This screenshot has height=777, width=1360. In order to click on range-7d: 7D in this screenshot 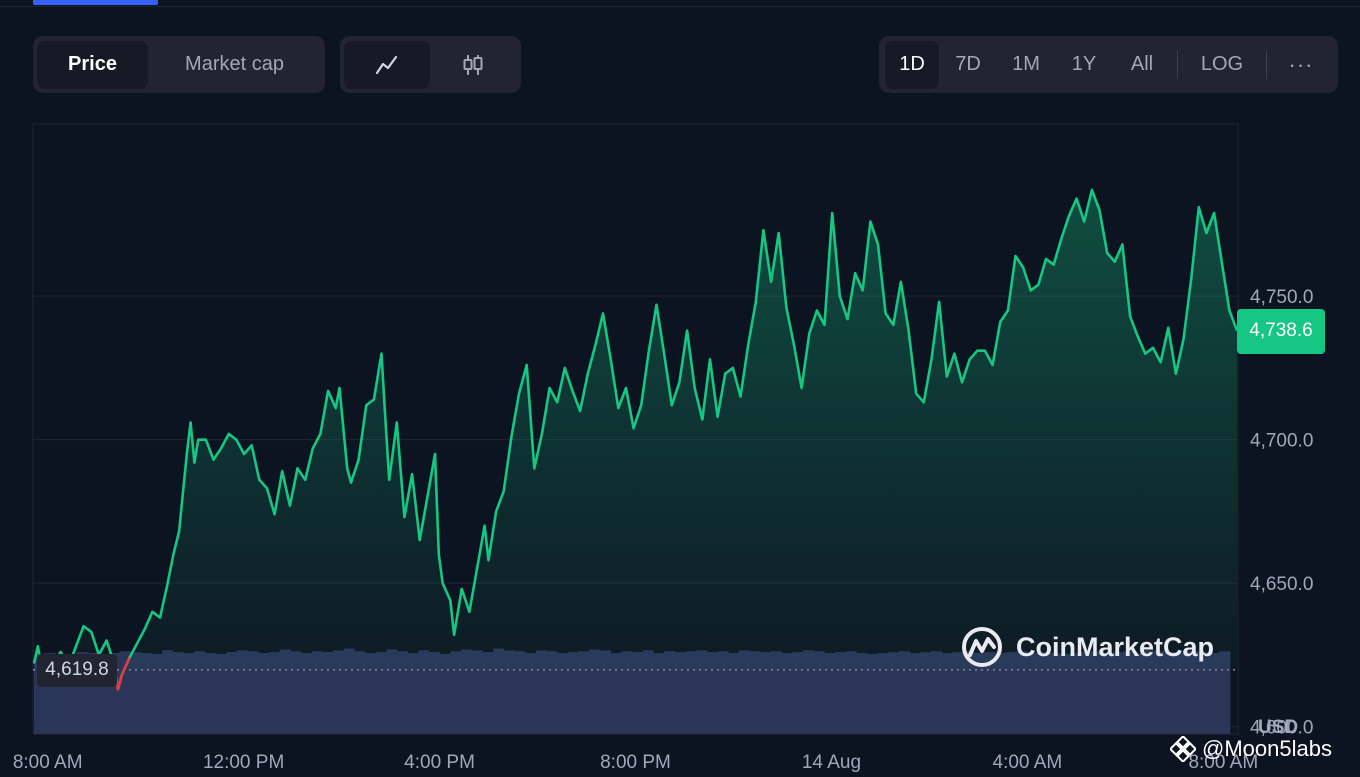, I will do `click(968, 64)`.